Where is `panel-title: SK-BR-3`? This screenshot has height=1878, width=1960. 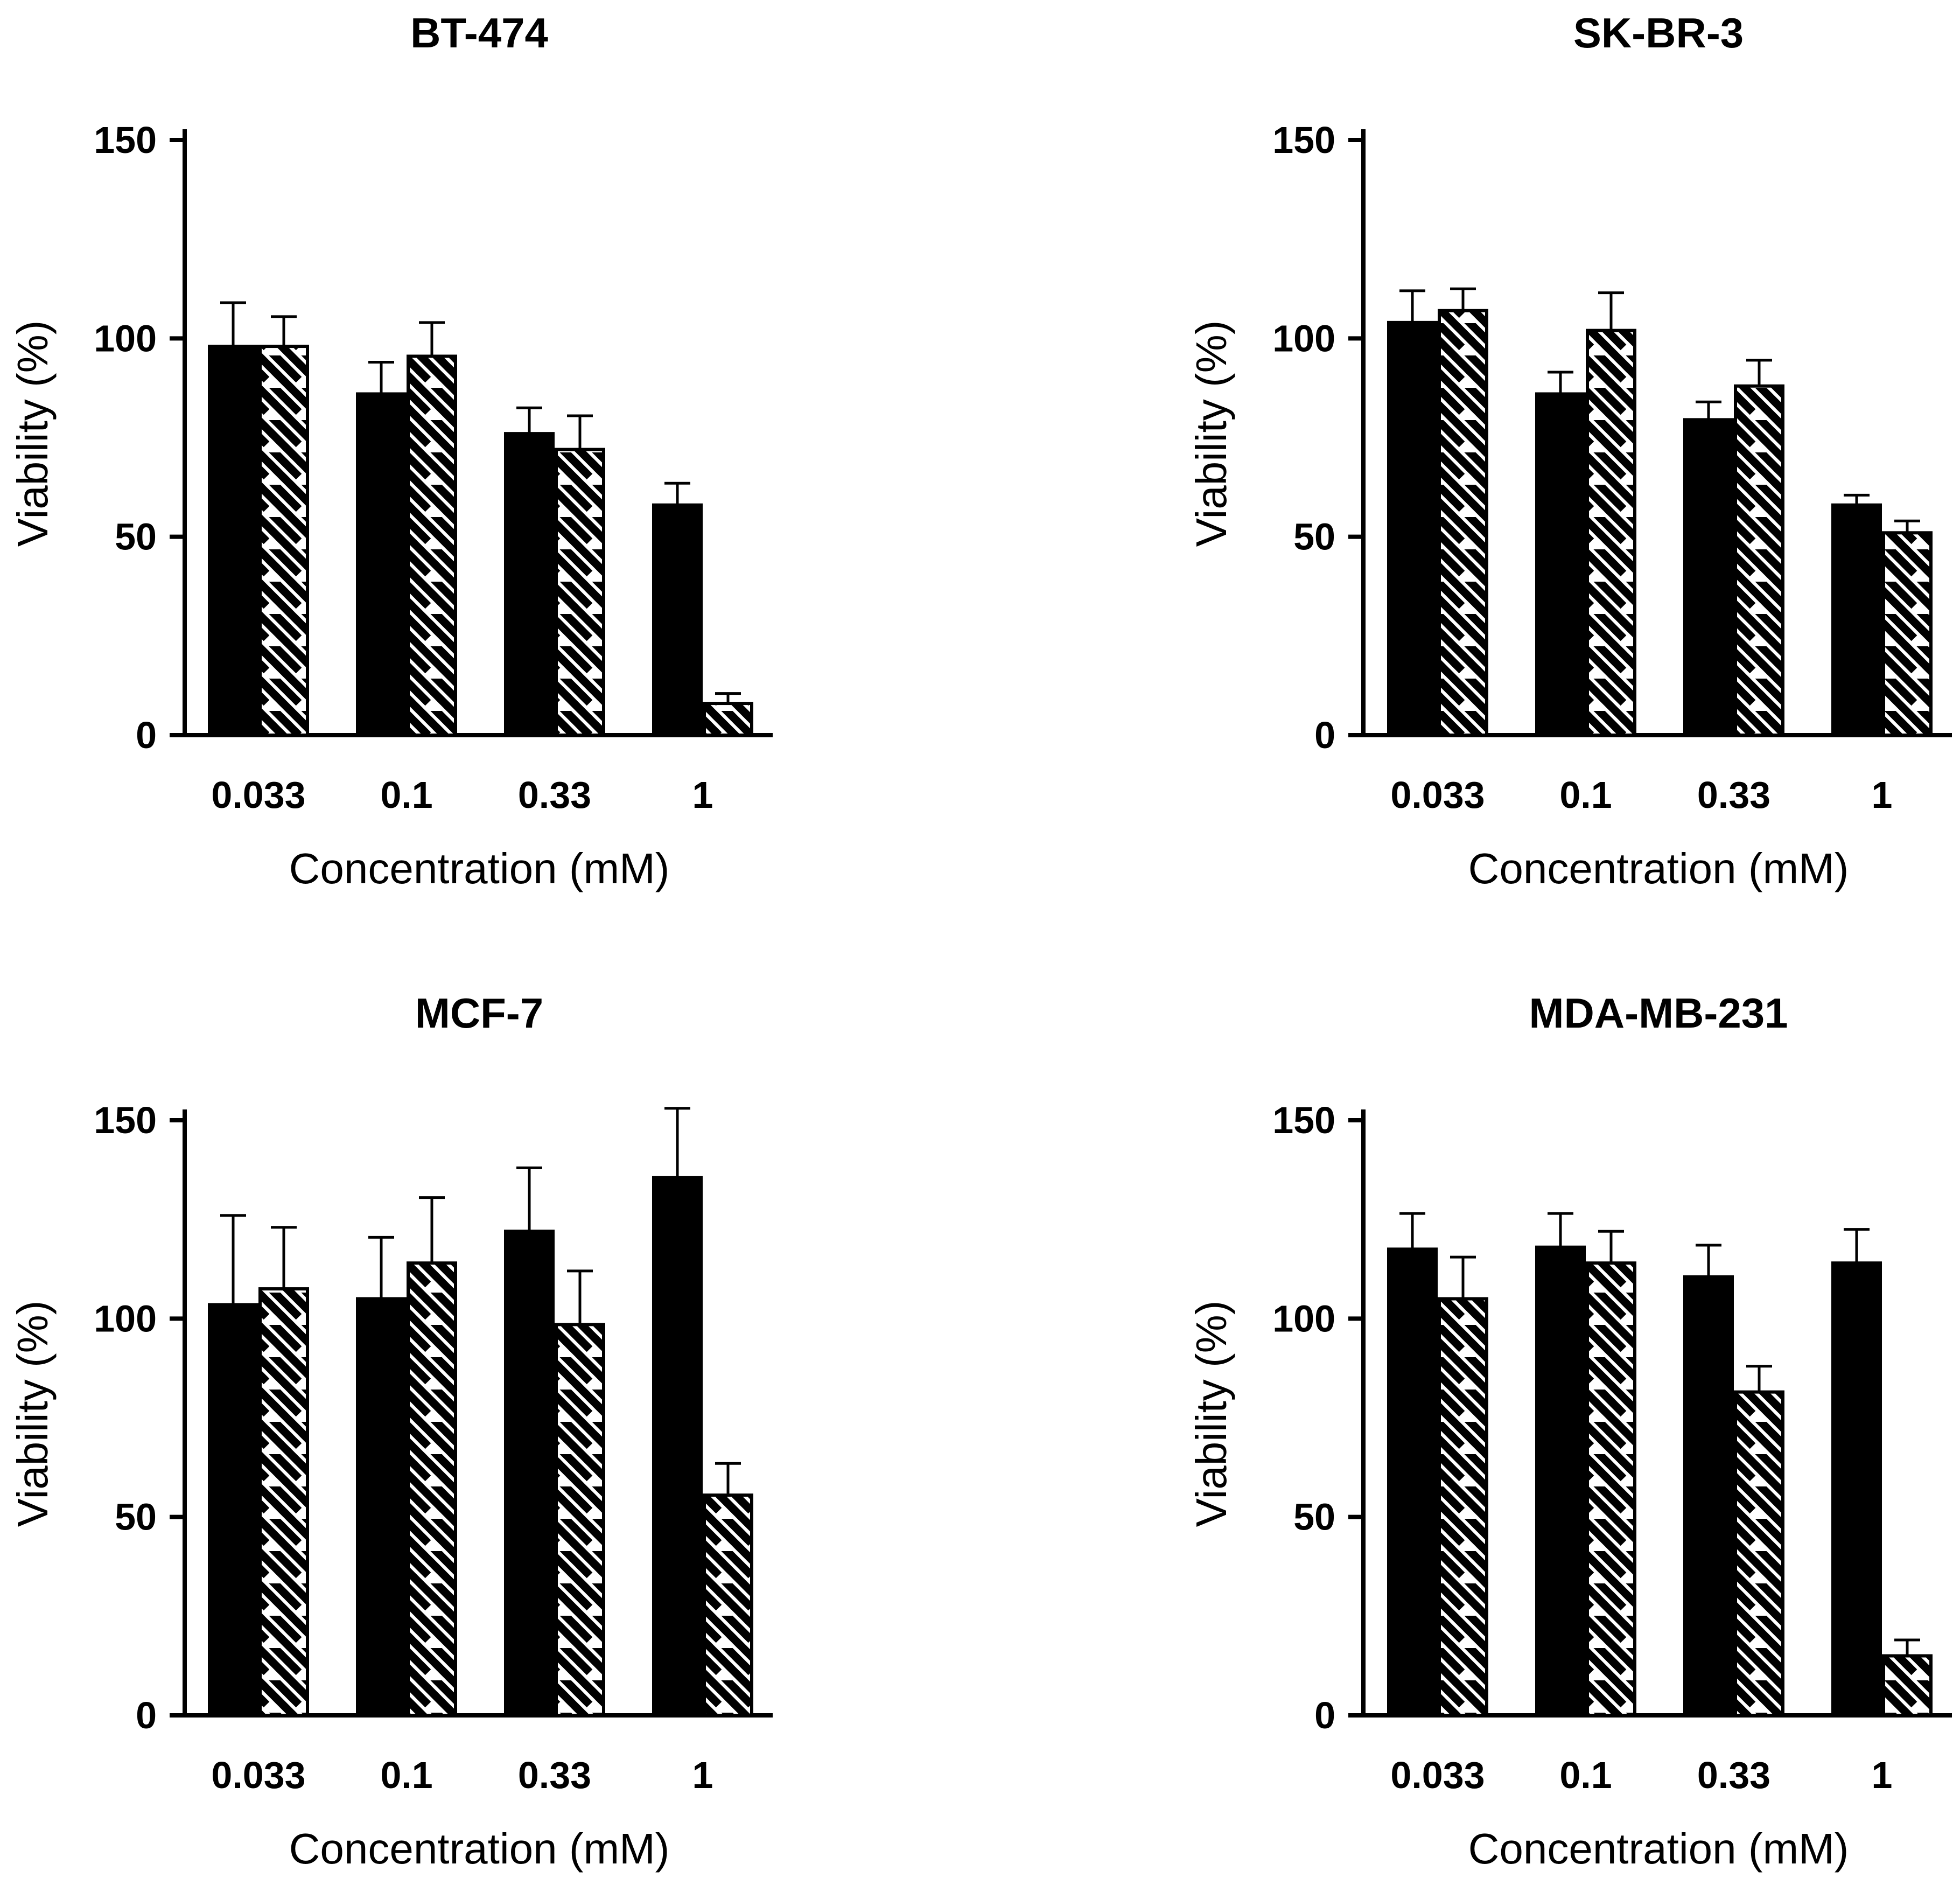 panel-title: SK-BR-3 is located at coordinates (1658, 33).